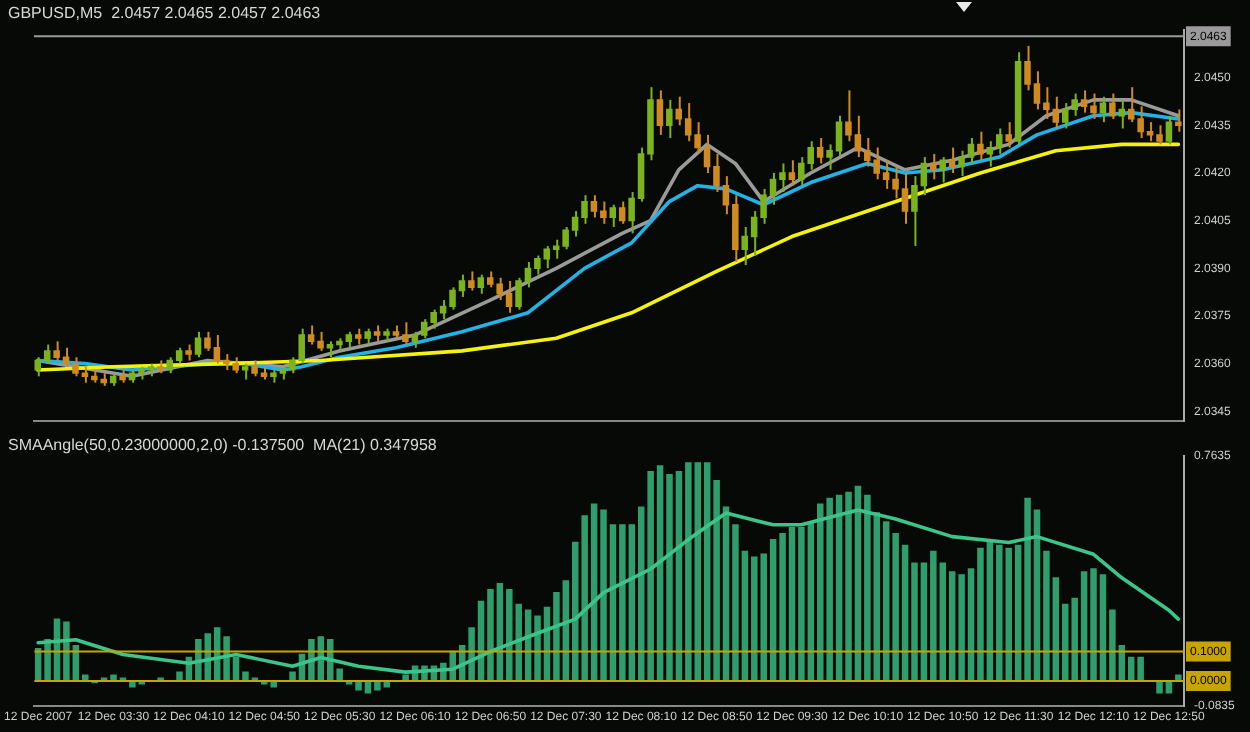  Describe the element at coordinates (164, 13) in the screenshot. I see `chart-title: GBPUSD,M5 2.0457 2.0465 2.0457 2.0463` at that location.